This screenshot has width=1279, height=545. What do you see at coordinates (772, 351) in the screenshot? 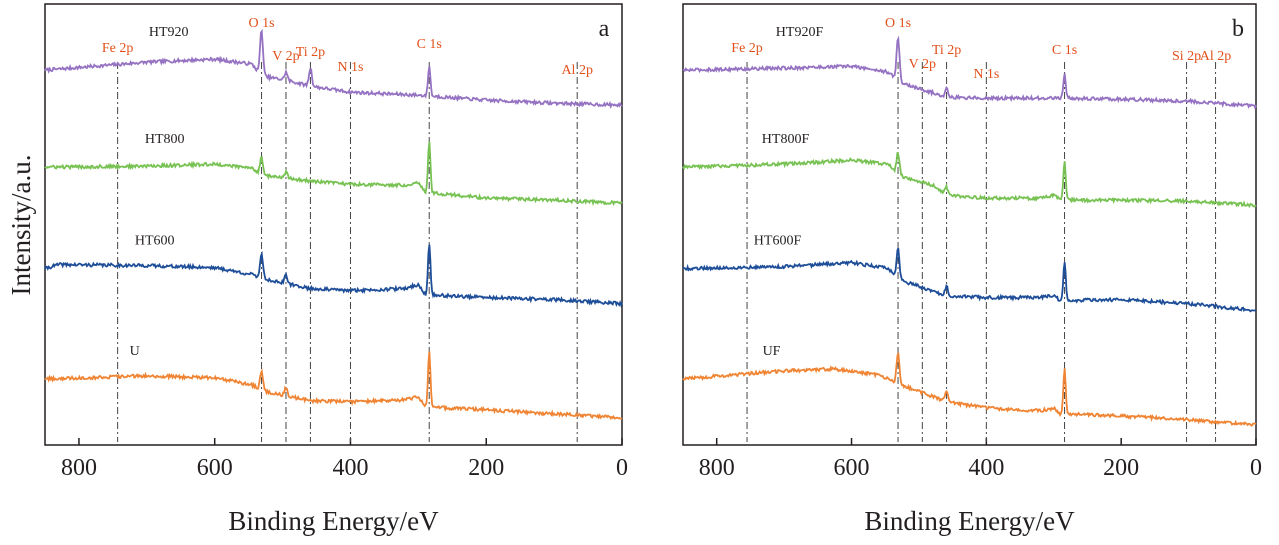
I see `series-label: UF` at bounding box center [772, 351].